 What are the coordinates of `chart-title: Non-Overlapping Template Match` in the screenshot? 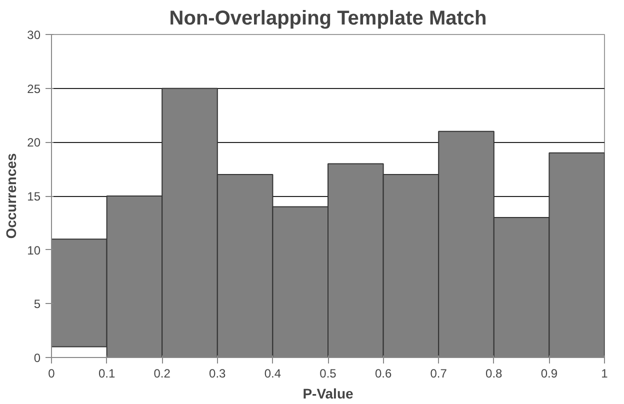 It's located at (328, 19).